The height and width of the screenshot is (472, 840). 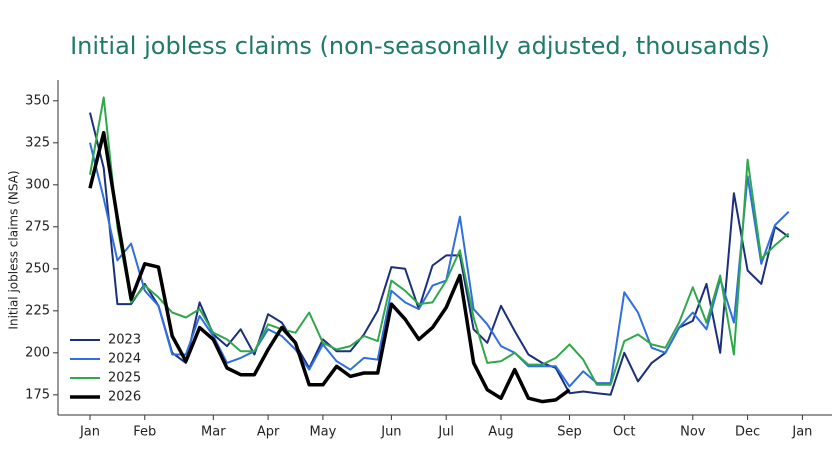 What do you see at coordinates (37, 310) in the screenshot?
I see `y-tick-label: 225` at bounding box center [37, 310].